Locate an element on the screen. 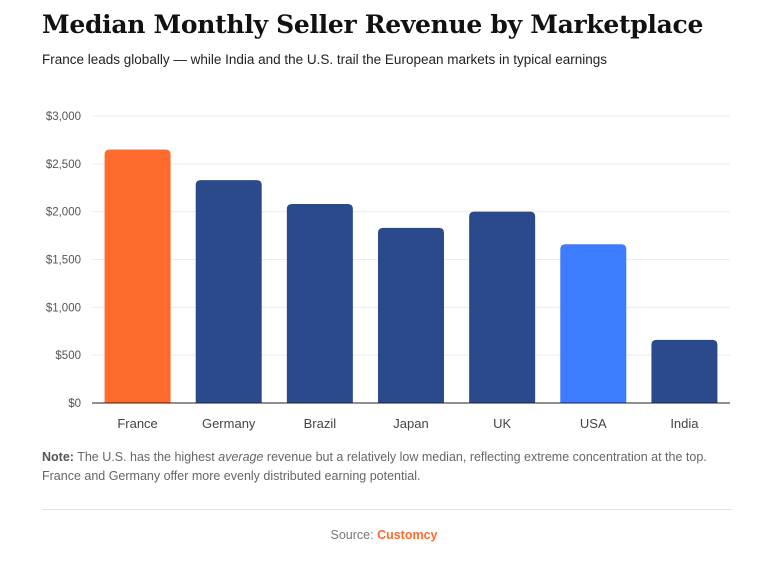 This screenshot has width=768, height=562. x-tick-label: India is located at coordinates (684, 423).